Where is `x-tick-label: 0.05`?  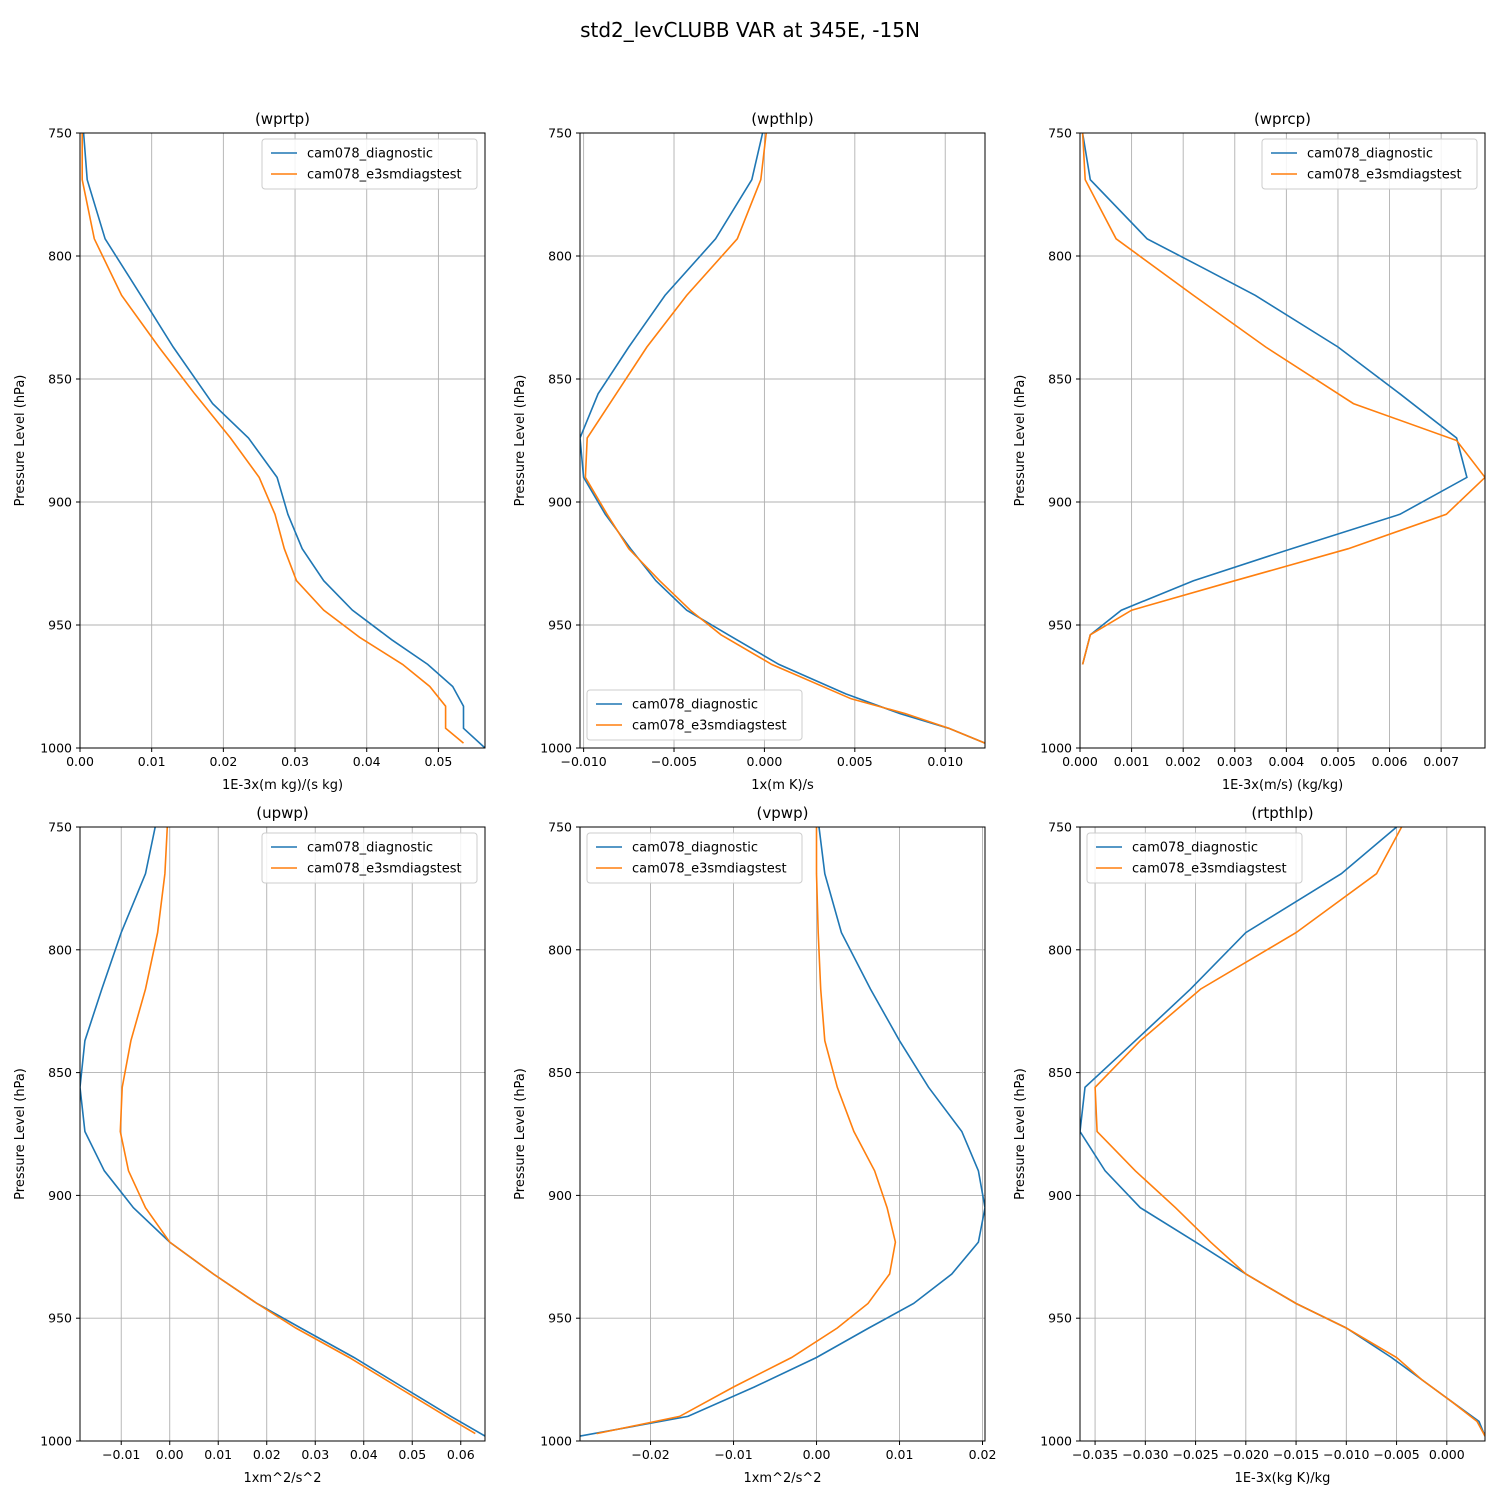 x-tick-label: 0.05 is located at coordinates (412, 1454).